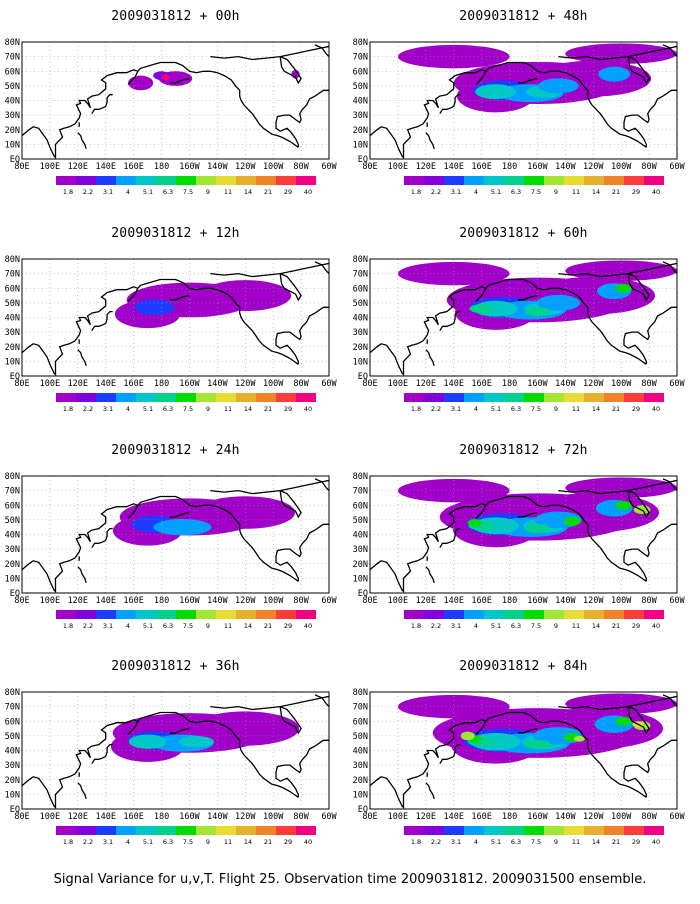 This screenshot has height=904, width=700. I want to click on panel-title: 2009031812 + 48h, so click(523, 16).